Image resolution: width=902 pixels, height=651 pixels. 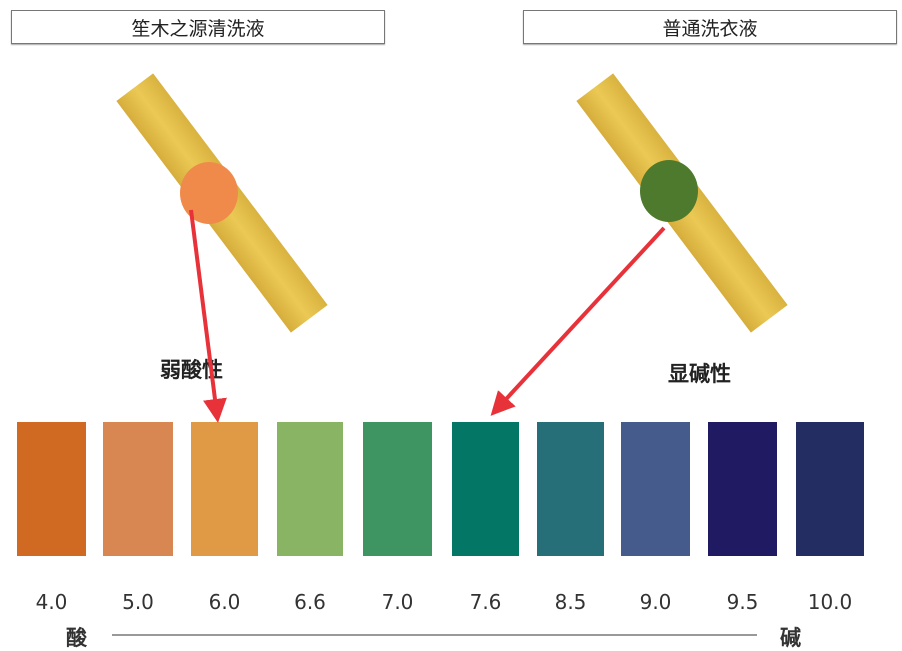 I want to click on left-title-box: 笙木之源清洗液, so click(x=198, y=27).